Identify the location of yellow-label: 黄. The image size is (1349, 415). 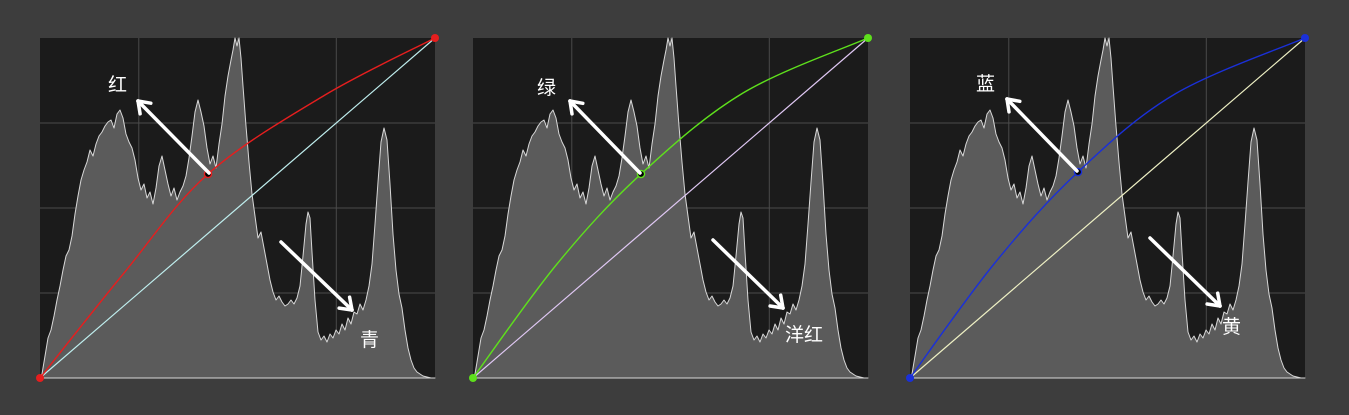
(1232, 327).